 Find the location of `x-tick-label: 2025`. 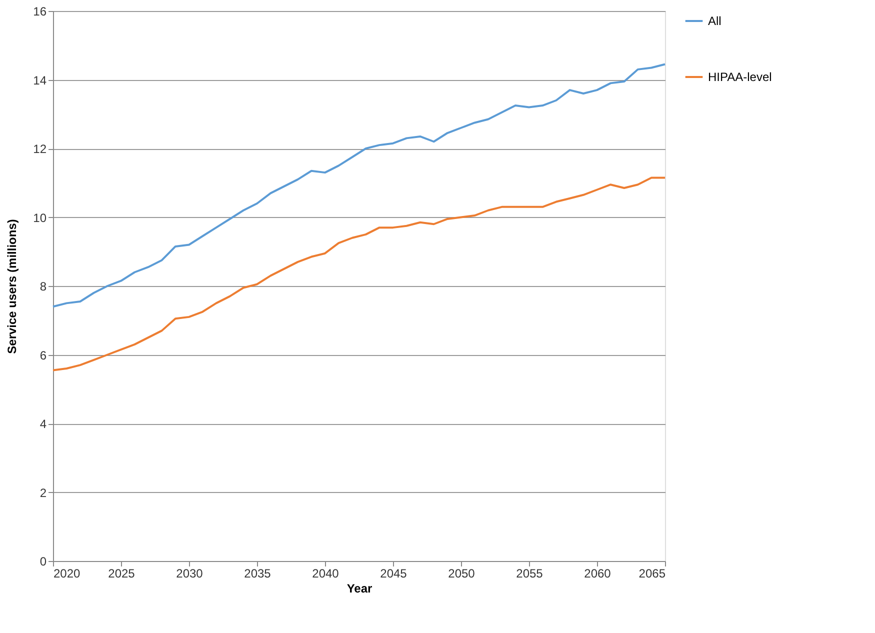

x-tick-label: 2025 is located at coordinates (122, 573).